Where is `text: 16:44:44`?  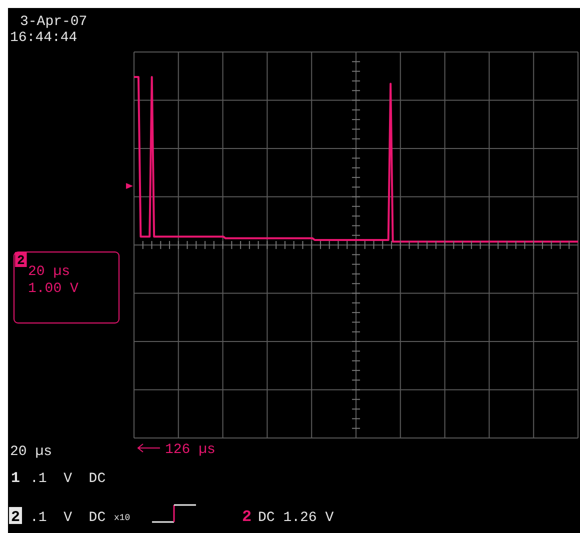 text: 16:44:44 is located at coordinates (44, 38).